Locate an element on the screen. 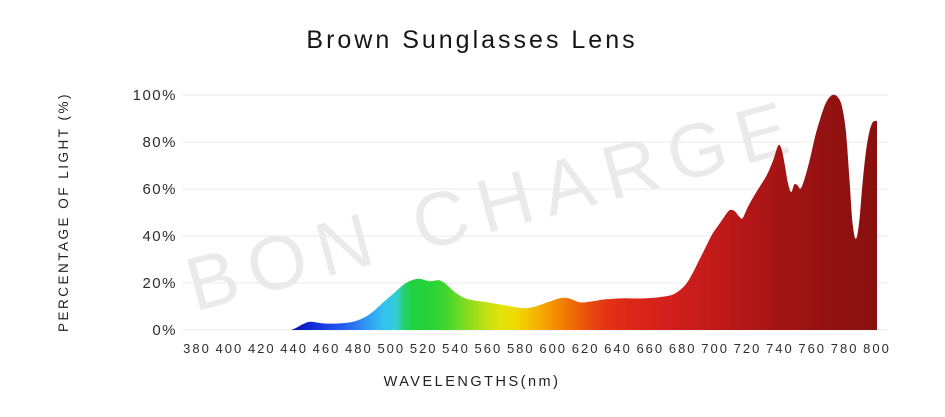 This screenshot has height=417, width=945. chart-title: Brown Sunglasses Lens is located at coordinates (471, 40).